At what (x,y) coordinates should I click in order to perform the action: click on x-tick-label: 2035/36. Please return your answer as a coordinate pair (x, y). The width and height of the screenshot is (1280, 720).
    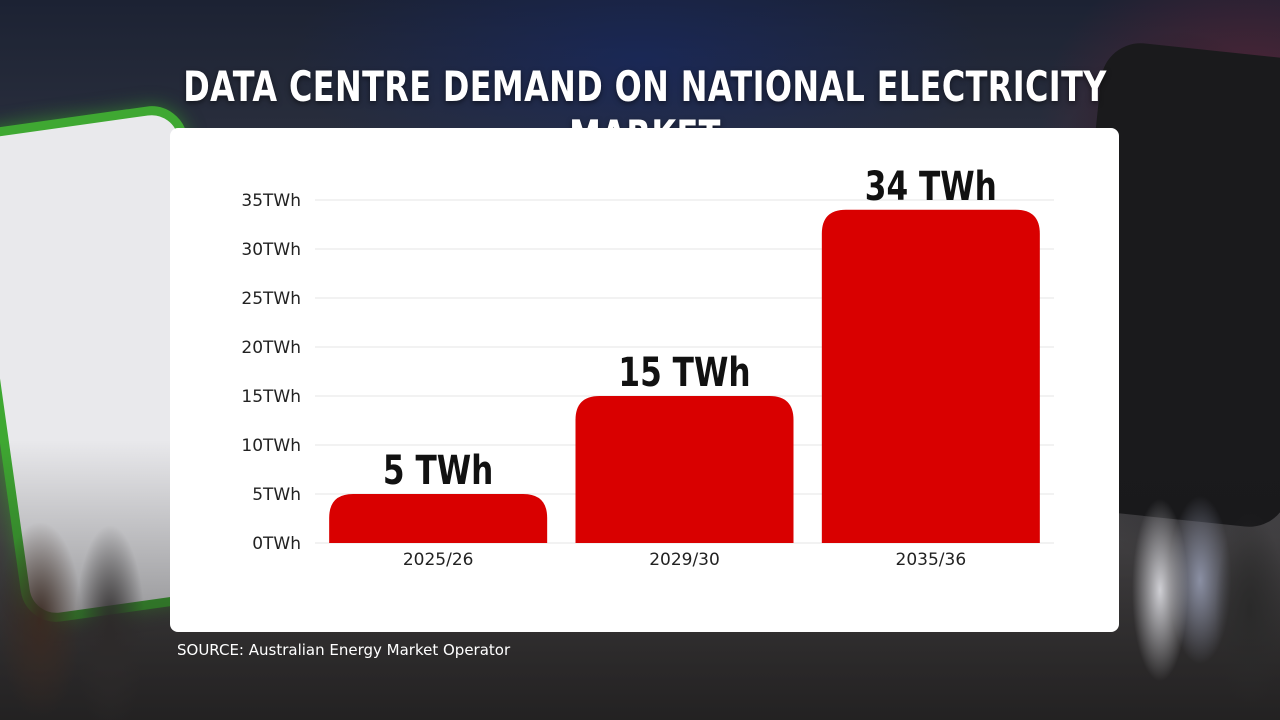
    Looking at the image, I should click on (931, 560).